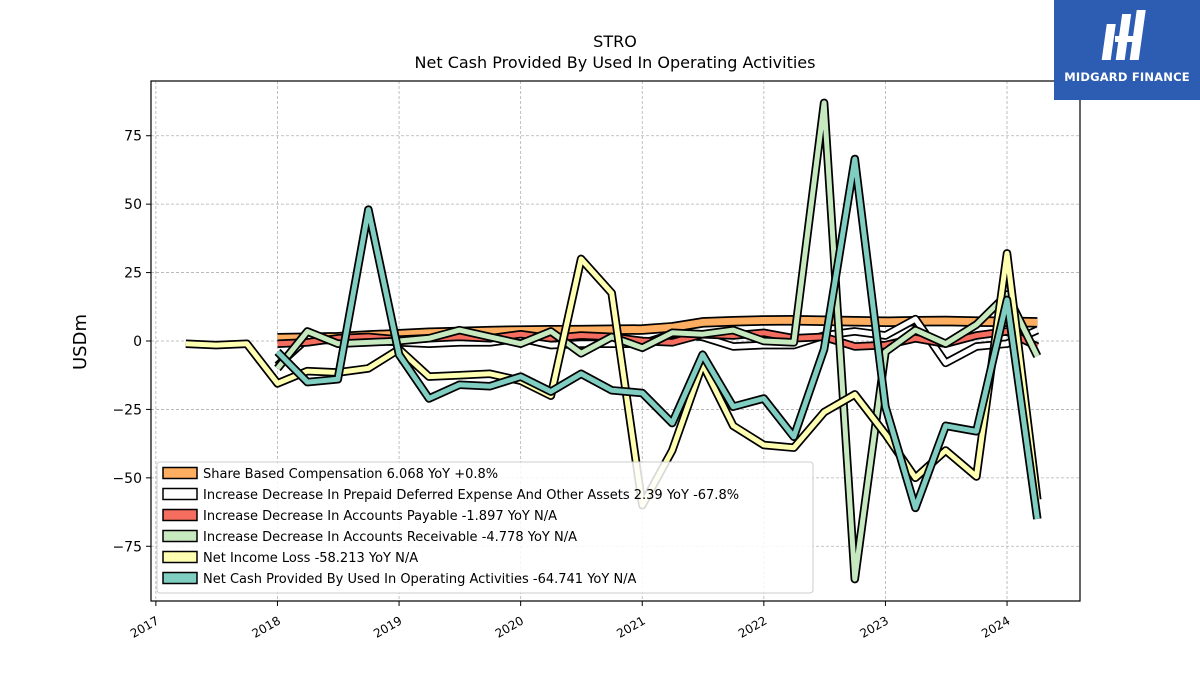 The width and height of the screenshot is (1200, 675). What do you see at coordinates (752, 626) in the screenshot?
I see `x-tick-label: 2022` at bounding box center [752, 626].